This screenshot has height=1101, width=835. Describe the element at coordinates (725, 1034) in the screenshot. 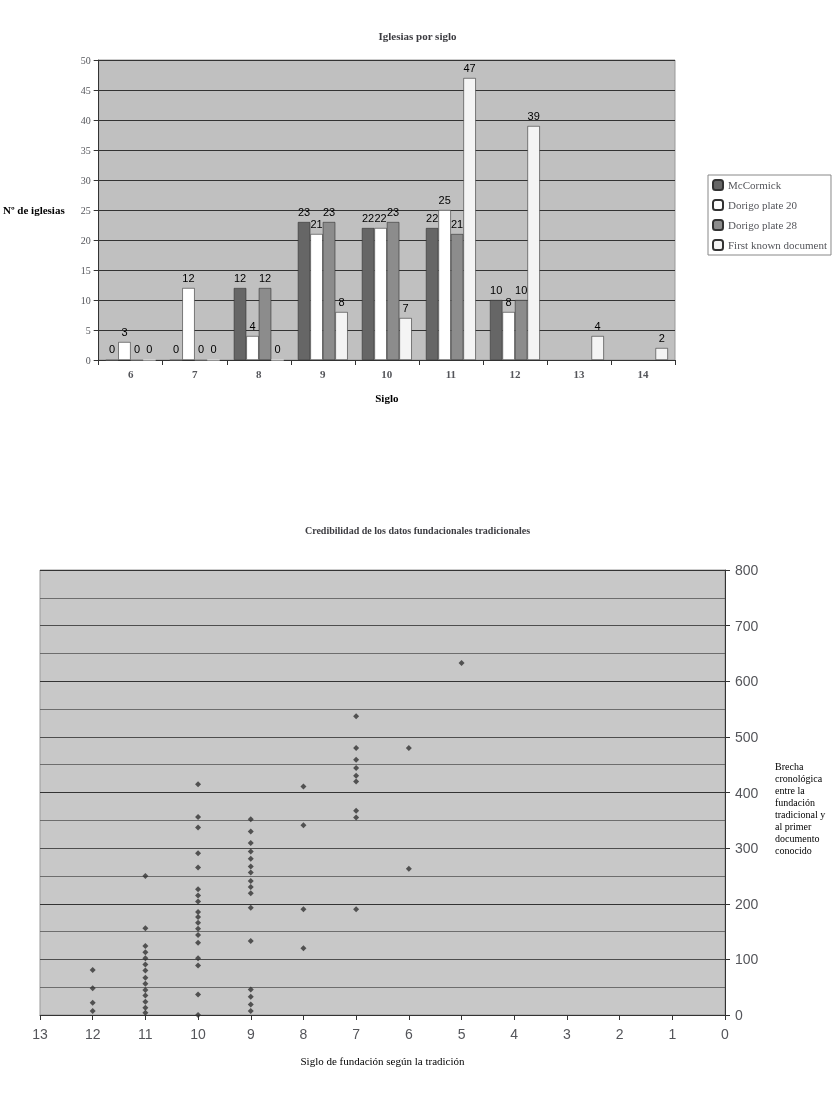

I see `x-tick-label: 0` at that location.